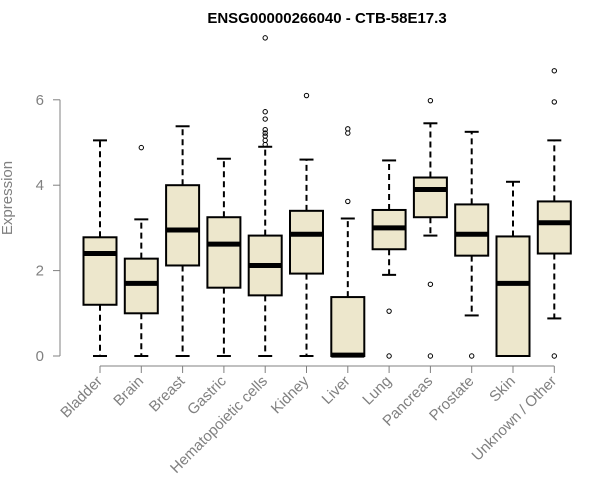  Describe the element at coordinates (265, 196) in the screenshot. I see `box-hematopoietic-cells` at that location.